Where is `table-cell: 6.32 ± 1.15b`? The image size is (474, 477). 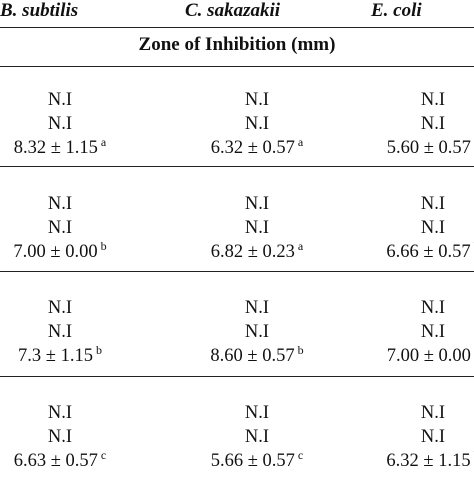 table-cell: 6.32 ± 1.15b is located at coordinates (413, 461).